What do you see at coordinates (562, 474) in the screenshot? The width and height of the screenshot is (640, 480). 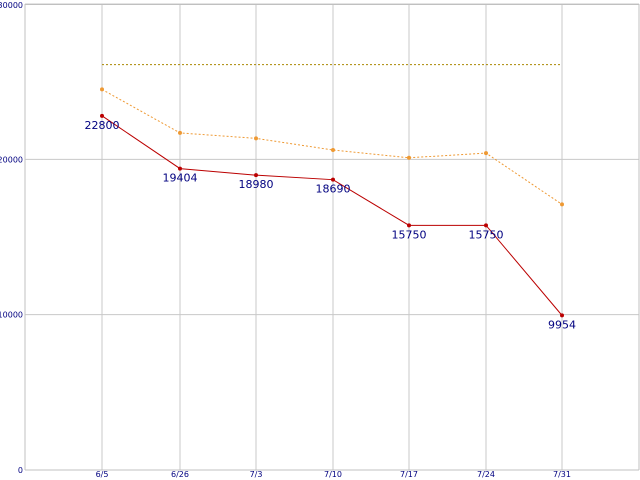 I see `x-tick-label: 7/31` at bounding box center [562, 474].